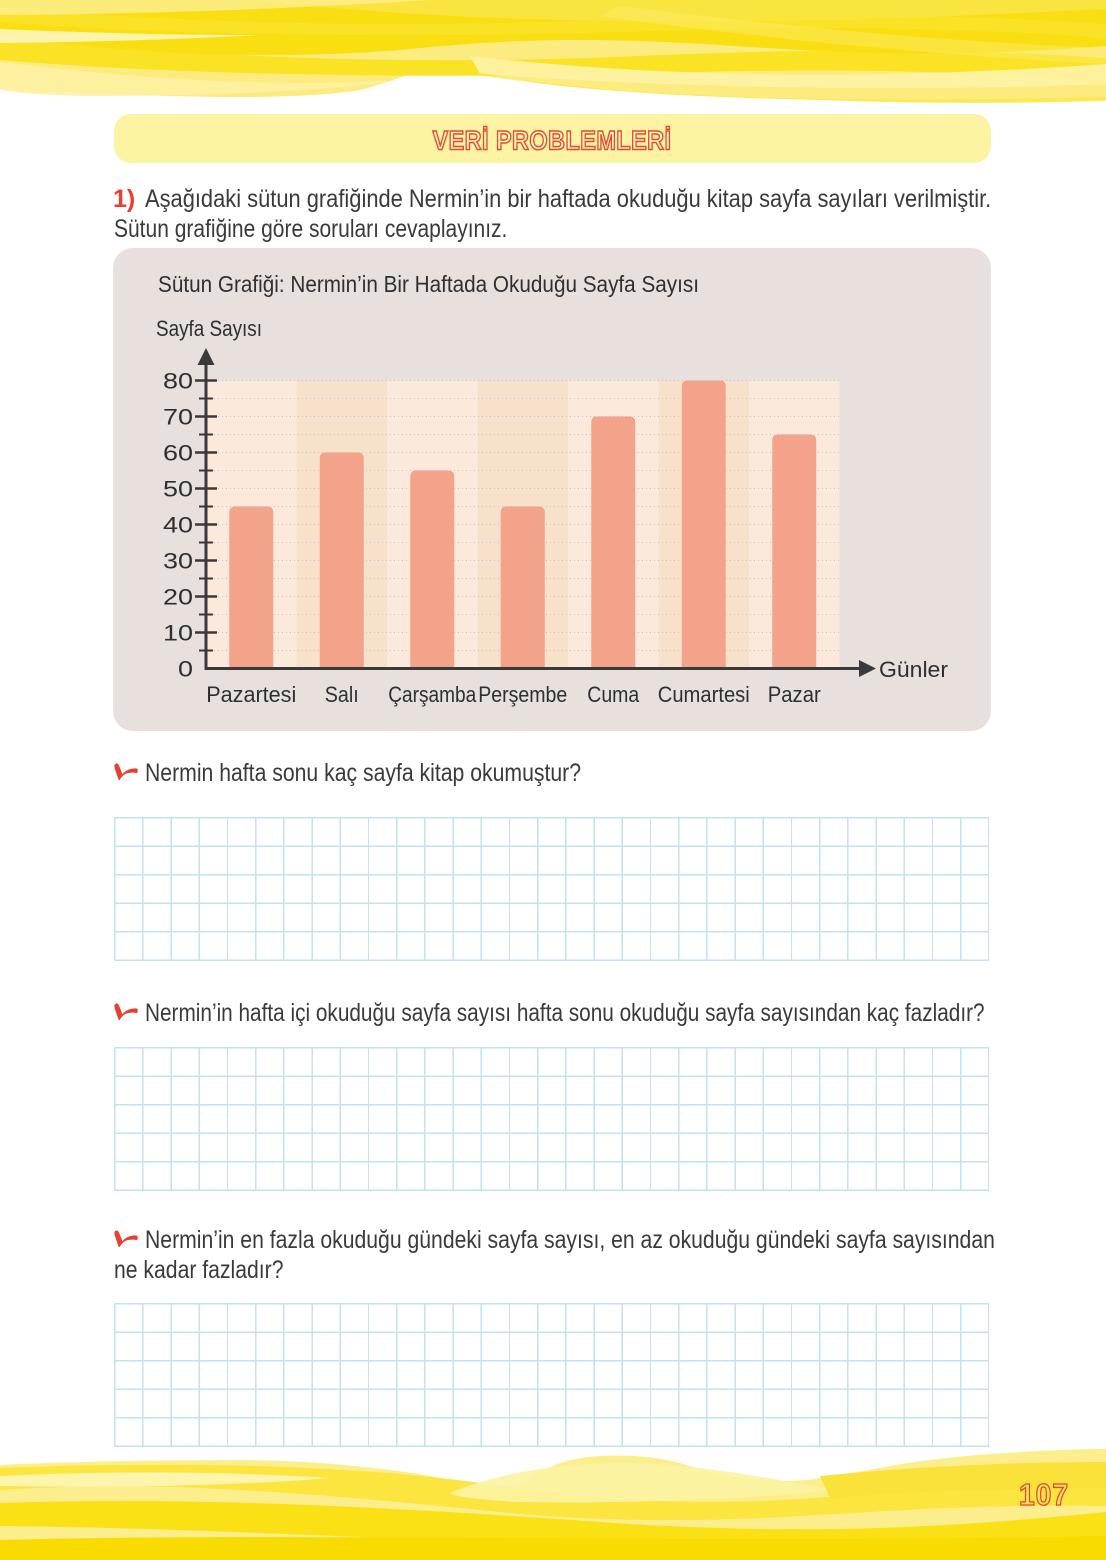 This screenshot has height=1560, width=1106. Describe the element at coordinates (178, 453) in the screenshot. I see `svg-text: 60` at that location.